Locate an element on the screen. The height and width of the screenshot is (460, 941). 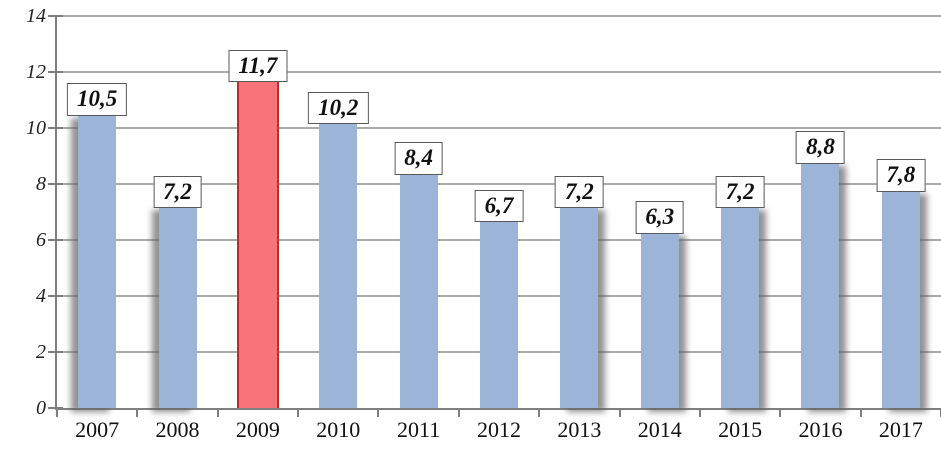
bar-2010 is located at coordinates (338, 265).